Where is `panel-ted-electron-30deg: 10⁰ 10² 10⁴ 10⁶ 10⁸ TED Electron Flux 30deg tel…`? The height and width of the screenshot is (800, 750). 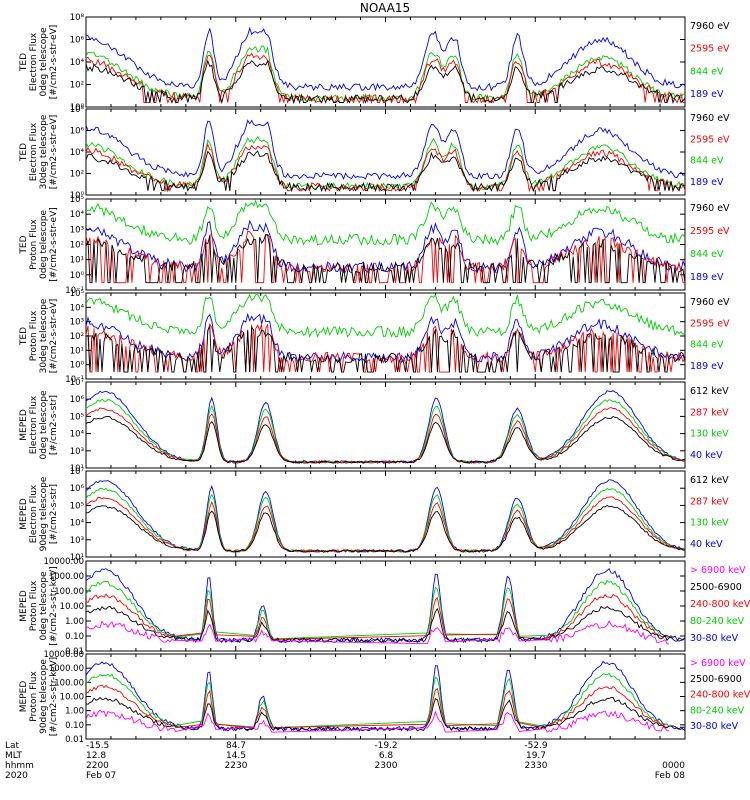
panel-ted-electron-30deg: 10⁰ 10² 10⁴ 10⁶ 10⁸ TED Electron Flux 30deg tel… is located at coordinates (374, 153).